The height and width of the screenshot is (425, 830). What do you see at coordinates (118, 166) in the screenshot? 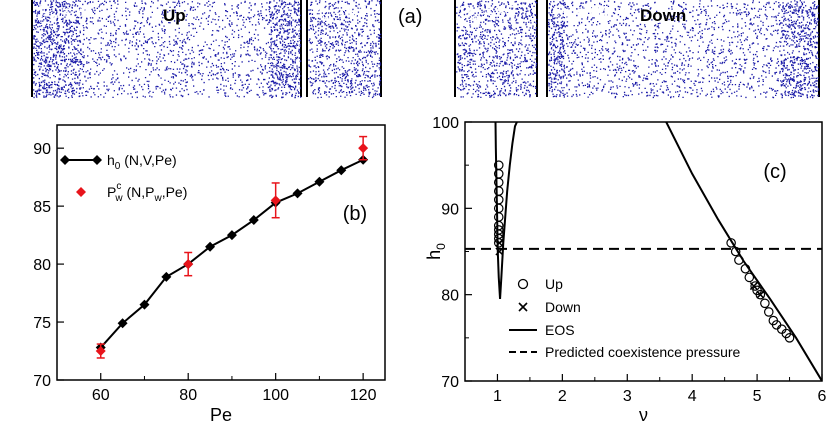
I see `legend-subscript: 0` at bounding box center [118, 166].